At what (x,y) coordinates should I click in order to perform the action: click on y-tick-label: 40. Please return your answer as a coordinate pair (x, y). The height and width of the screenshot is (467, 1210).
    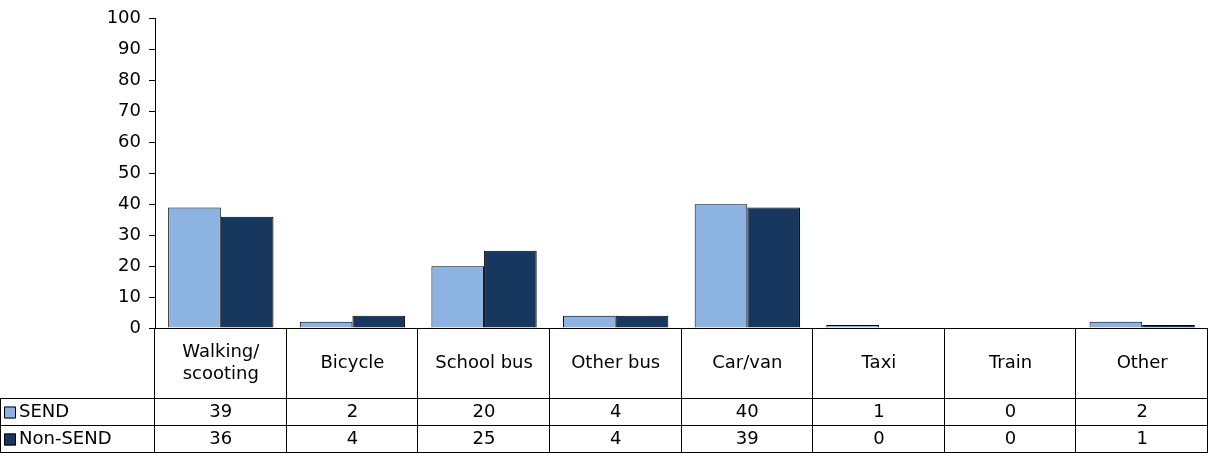
    Looking at the image, I should click on (129, 202).